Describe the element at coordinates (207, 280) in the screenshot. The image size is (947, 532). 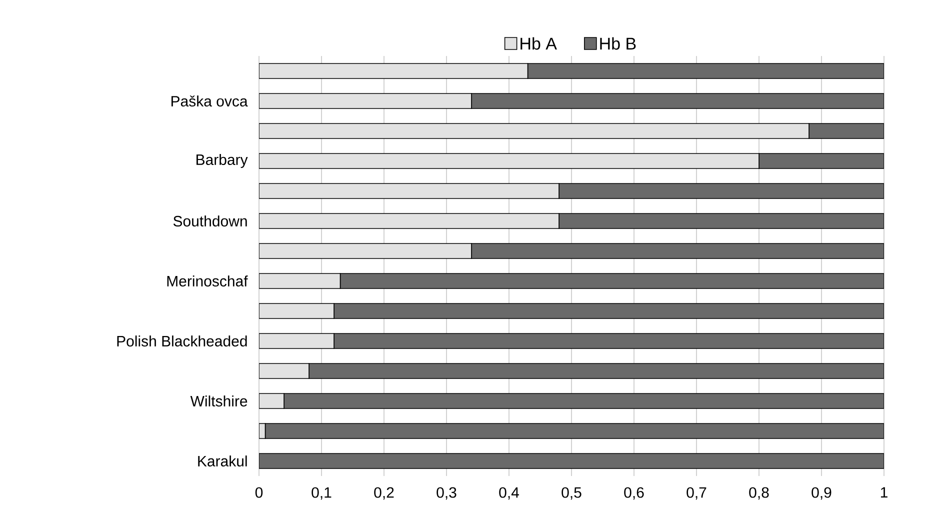
I see `y-tick-label: Merinoschaf` at that location.